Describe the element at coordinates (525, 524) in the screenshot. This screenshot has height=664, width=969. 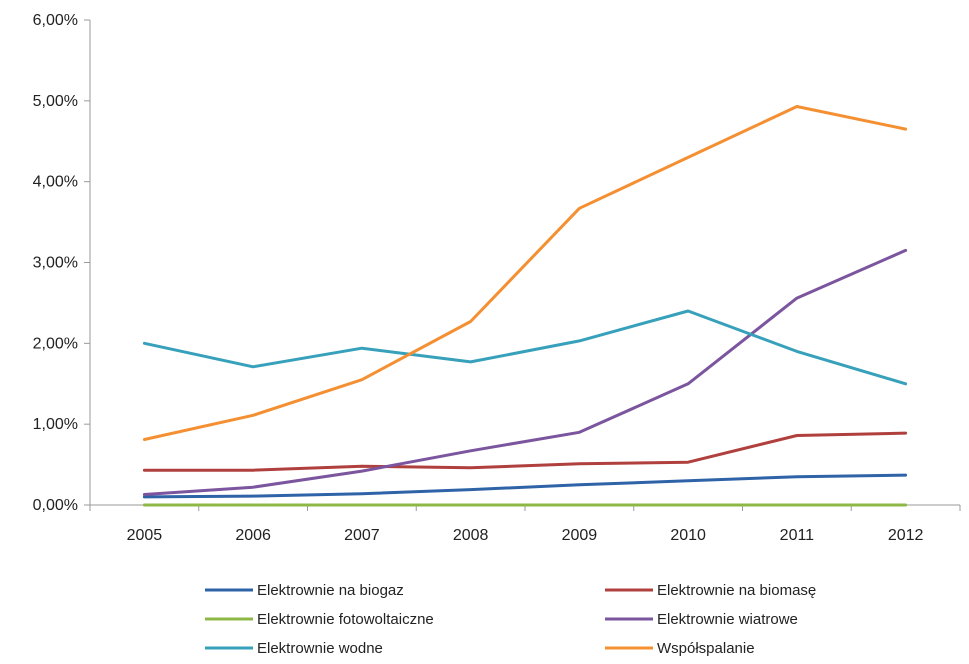
I see `x-axis-ticks: 2005 2006 2007 2008 2009 2010 2011 2012` at that location.